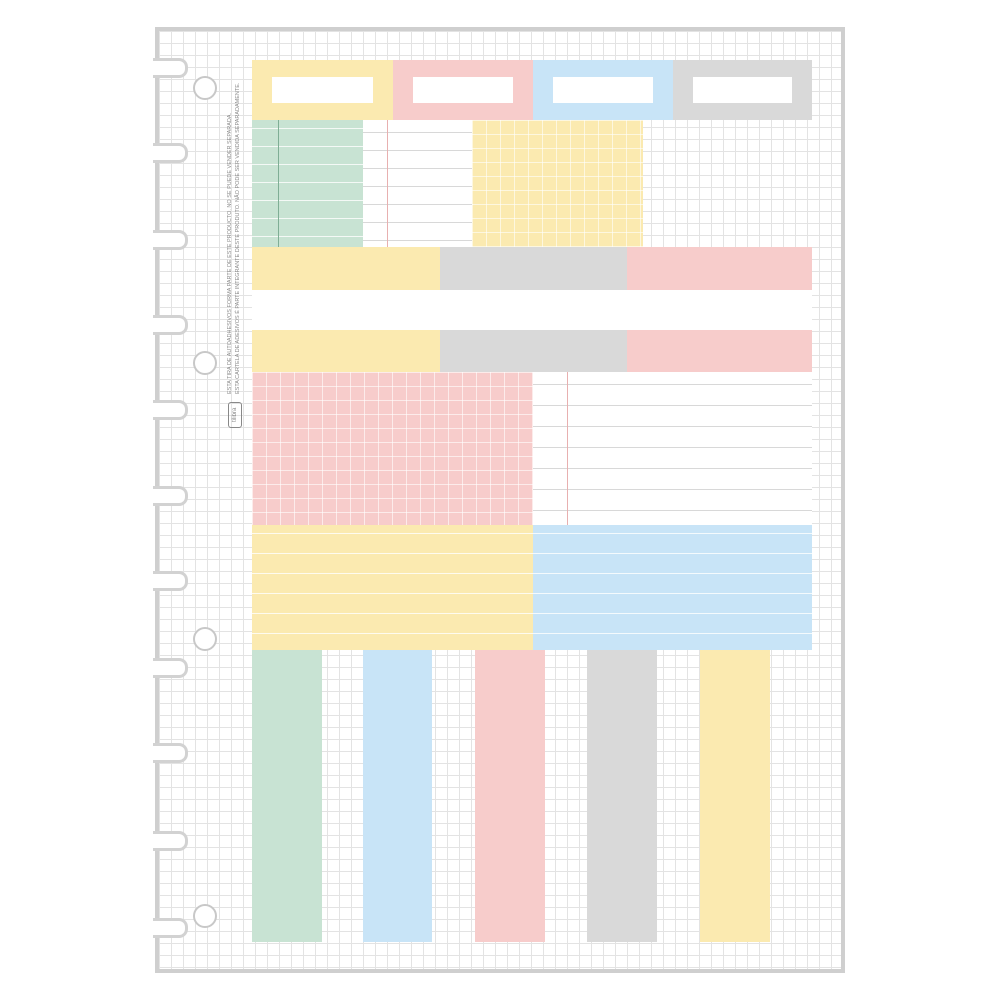  Describe the element at coordinates (735, 796) in the screenshot. I see `tab-yellow` at that location.